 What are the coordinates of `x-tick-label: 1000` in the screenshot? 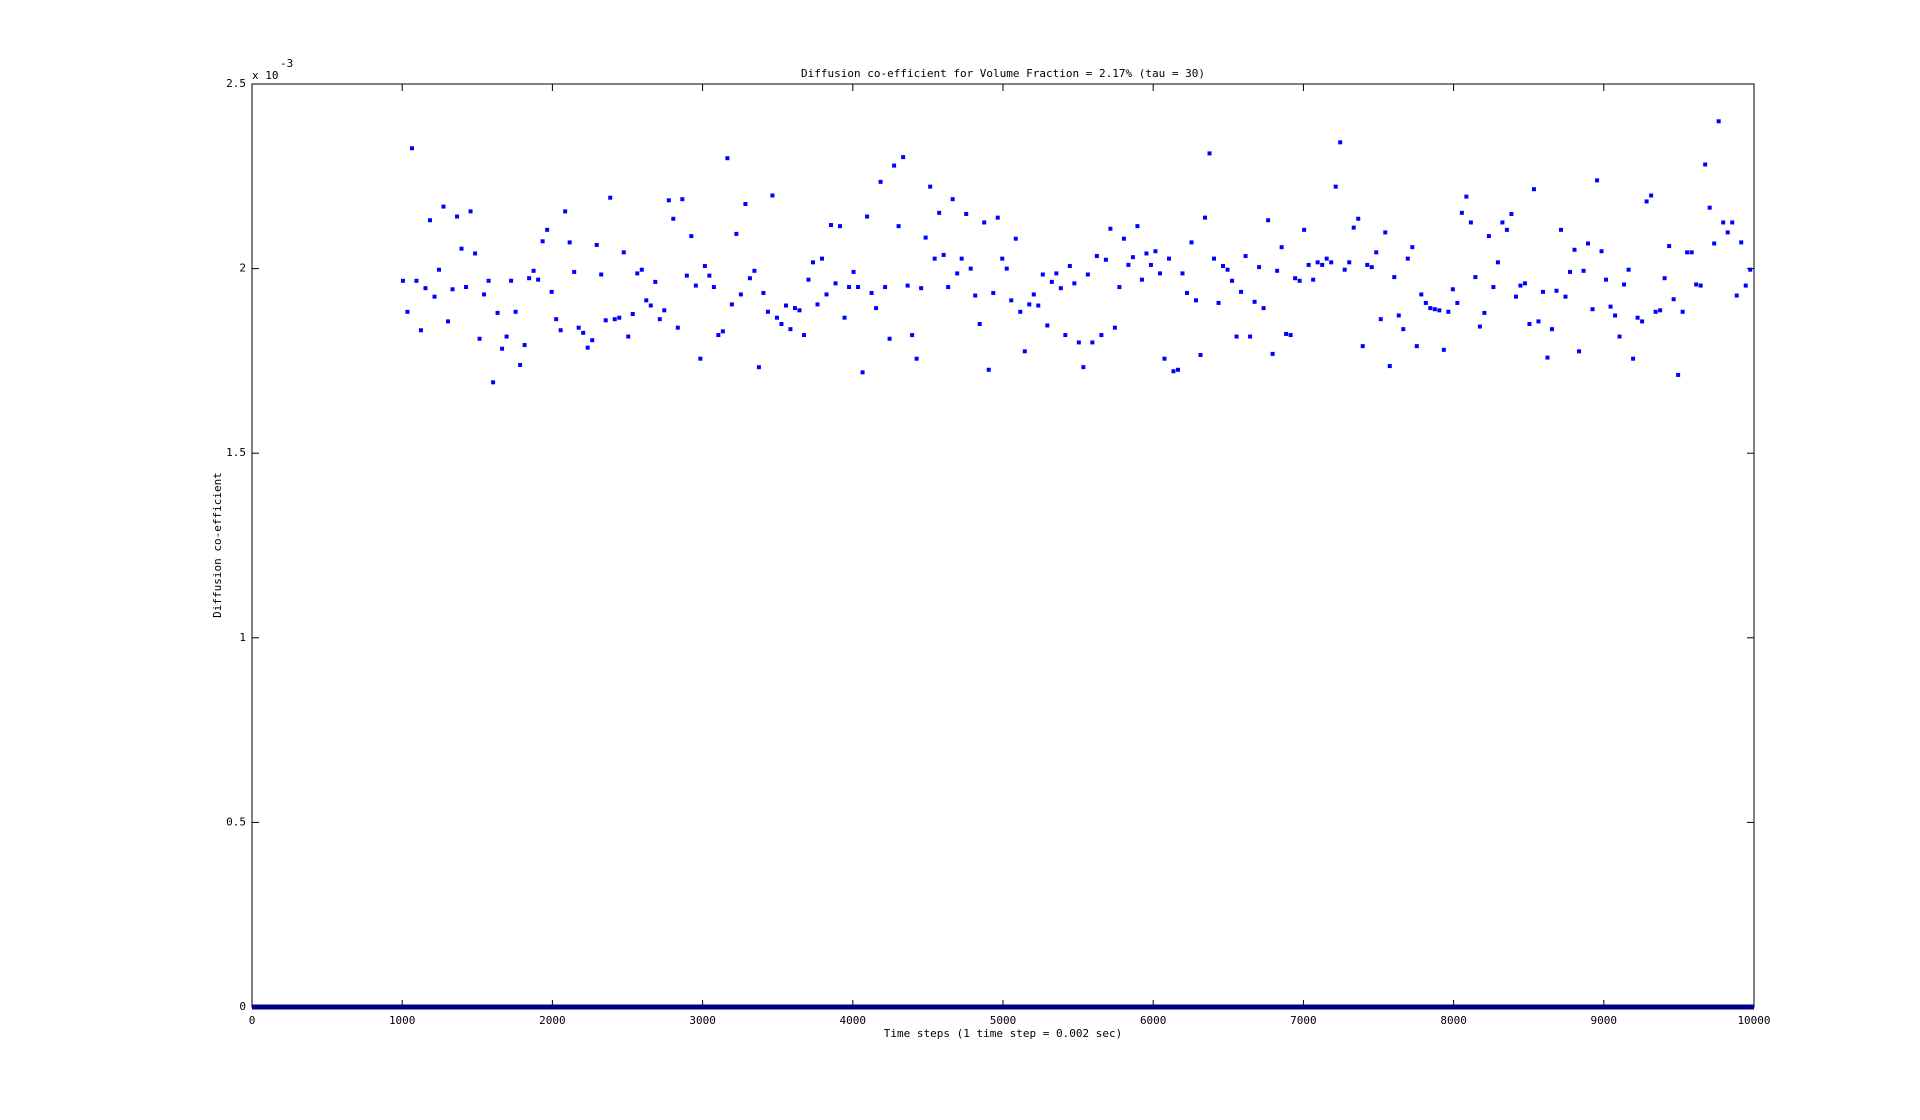 It's located at (402, 1020).